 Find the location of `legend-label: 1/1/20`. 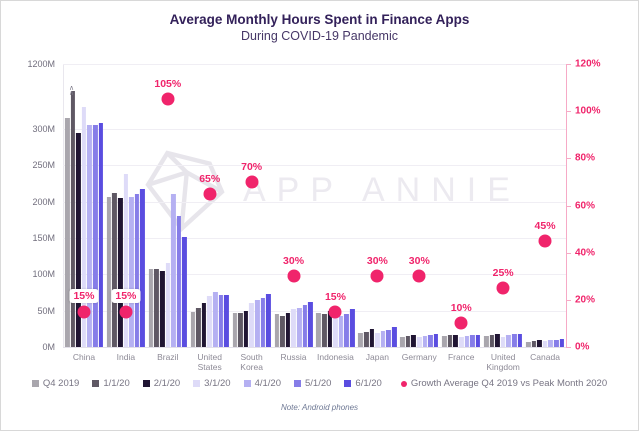

legend-label: 1/1/20 is located at coordinates (116, 383).